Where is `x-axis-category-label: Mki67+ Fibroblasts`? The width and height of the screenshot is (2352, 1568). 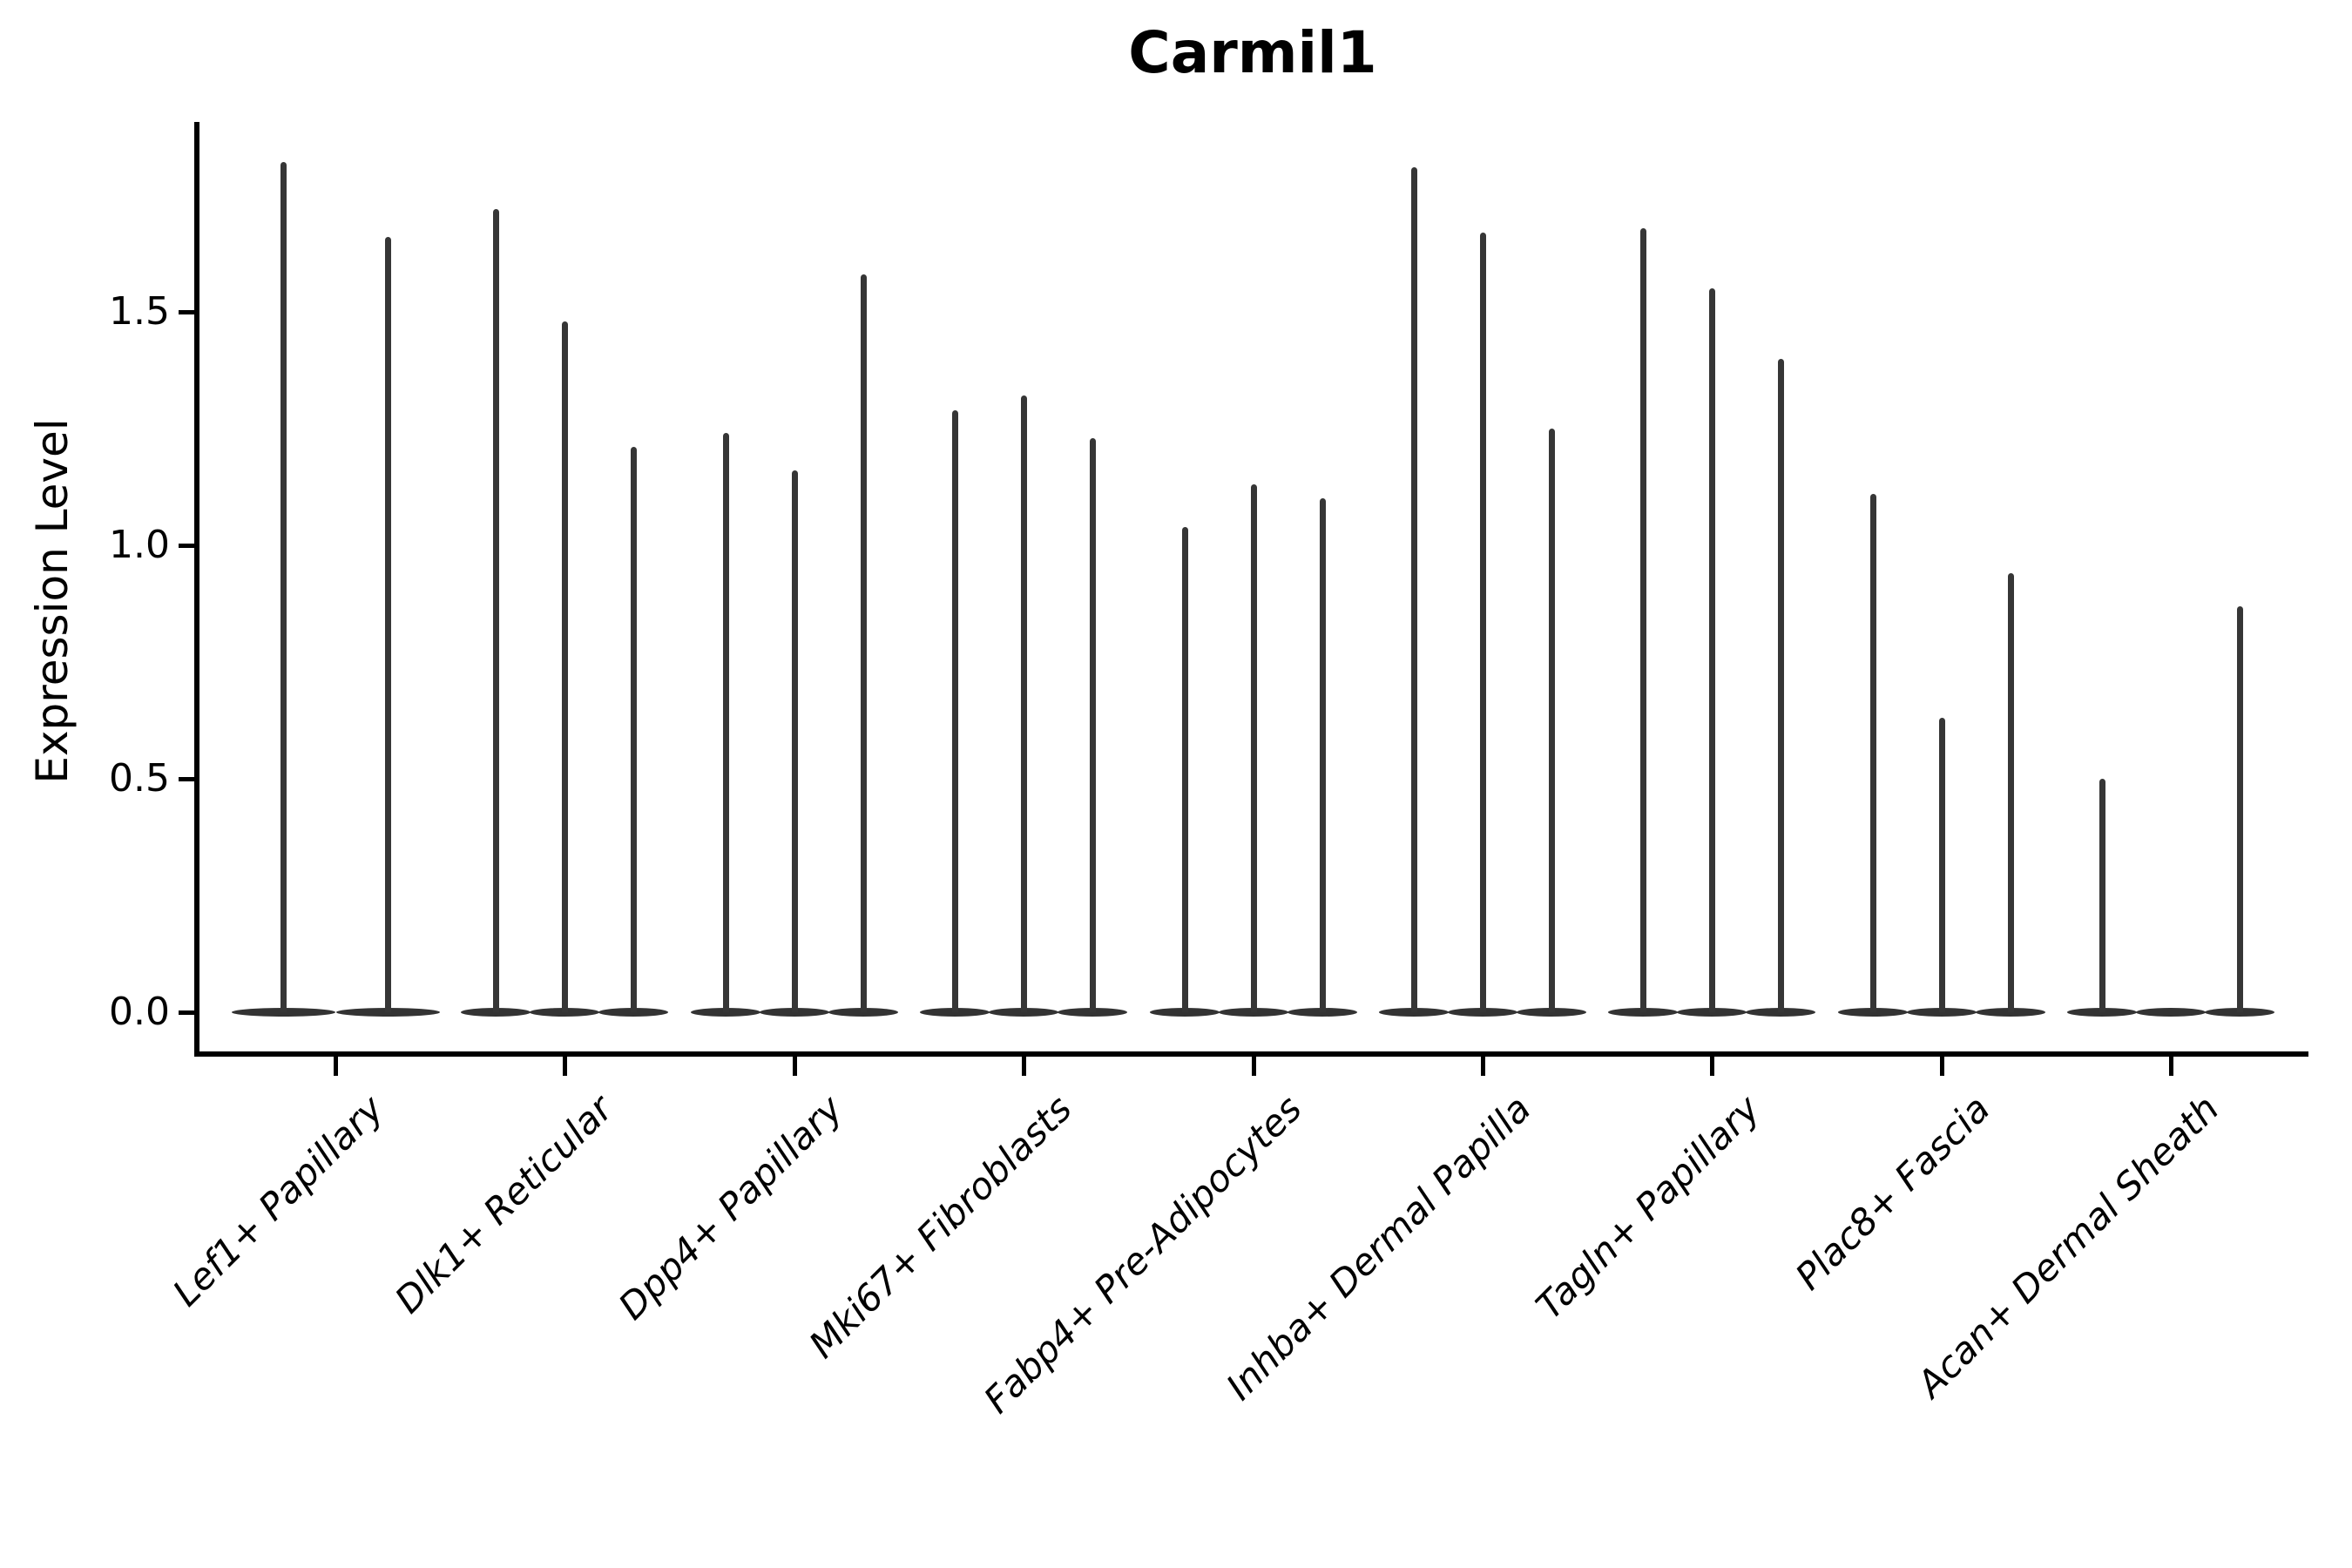
x-axis-category-label: Mki67+ Fibroblasts is located at coordinates (940, 1227).